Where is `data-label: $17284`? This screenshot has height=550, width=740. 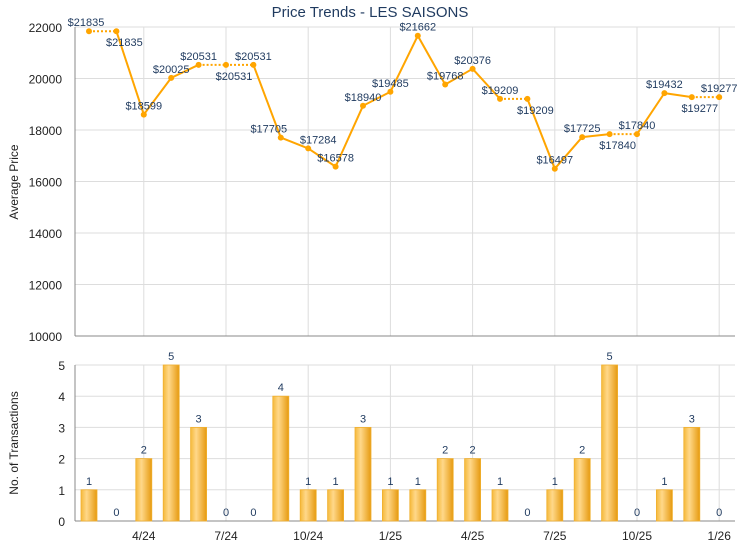 data-label: $17284 is located at coordinates (318, 140).